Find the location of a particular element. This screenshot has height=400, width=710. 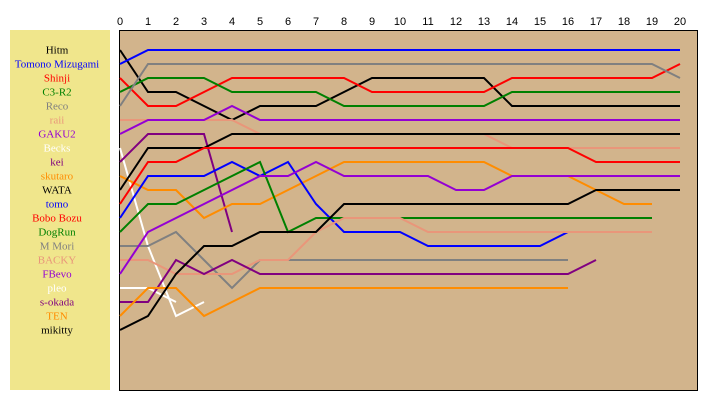

legend-label: Shinji is located at coordinates (57, 79).